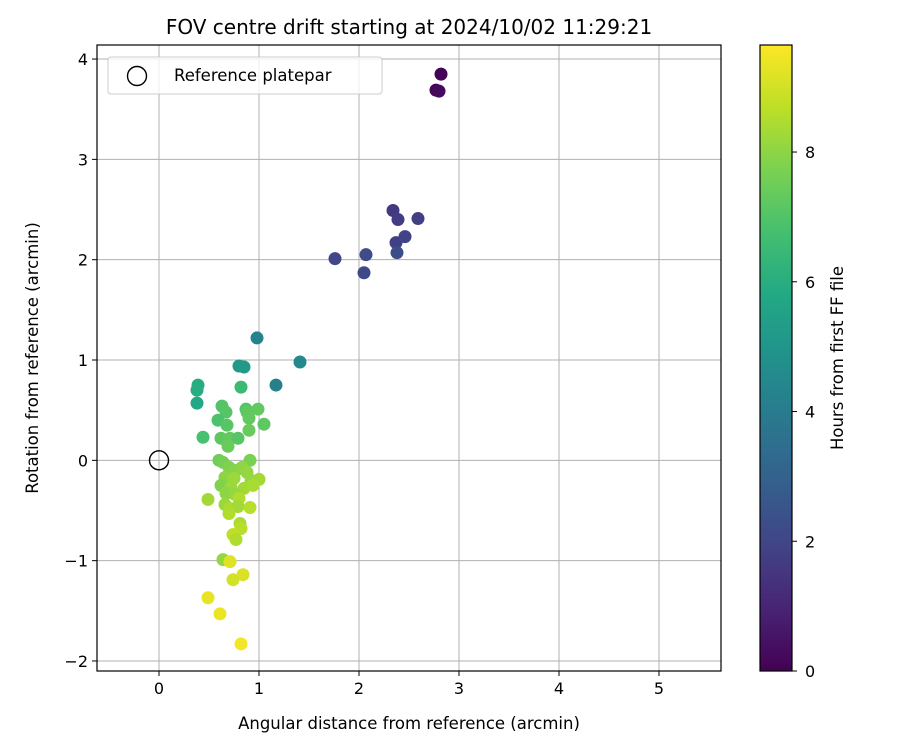 The width and height of the screenshot is (900, 750). I want to click on colorbar-tick-label: 4, so click(810, 412).